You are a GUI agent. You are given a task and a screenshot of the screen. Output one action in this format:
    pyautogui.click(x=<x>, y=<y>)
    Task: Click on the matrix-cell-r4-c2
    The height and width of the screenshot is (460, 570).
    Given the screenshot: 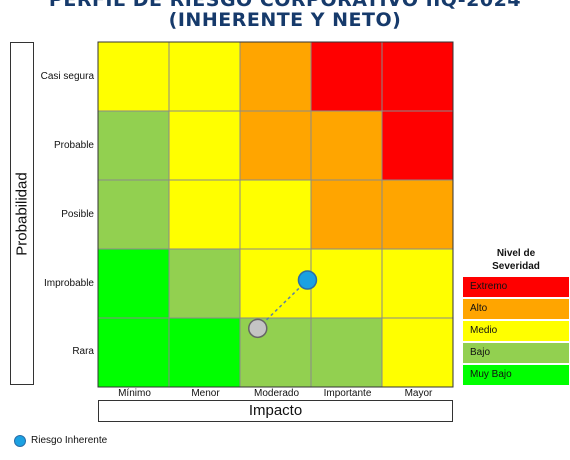 What is the action you would take?
    pyautogui.click(x=204, y=283)
    